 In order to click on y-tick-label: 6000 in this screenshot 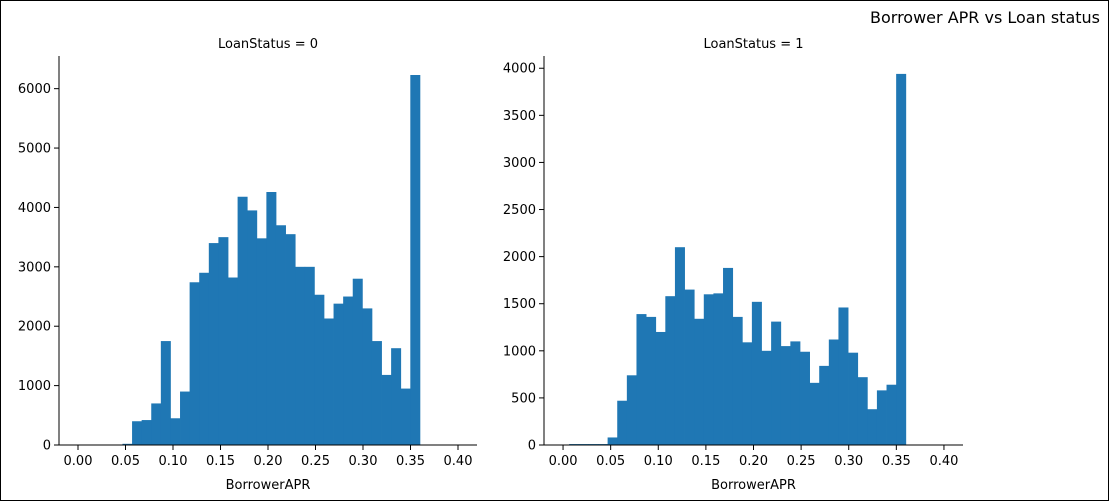, I will do `click(34, 89)`.